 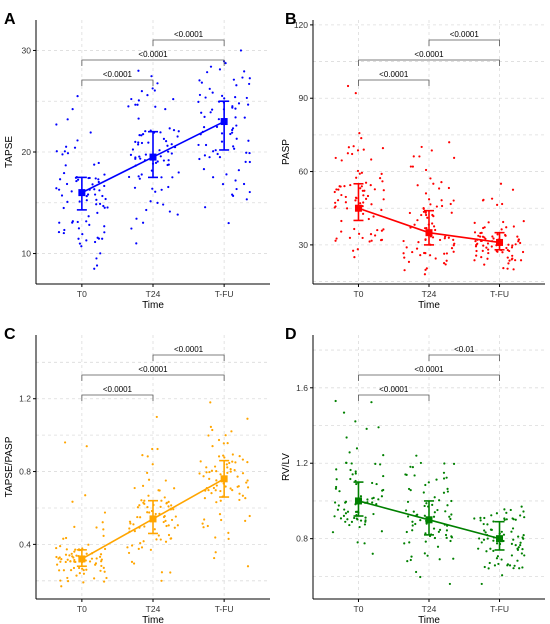 What do you see at coordinates (302, 539) in the screenshot?
I see `y-tick-label: 0.8` at bounding box center [302, 539].